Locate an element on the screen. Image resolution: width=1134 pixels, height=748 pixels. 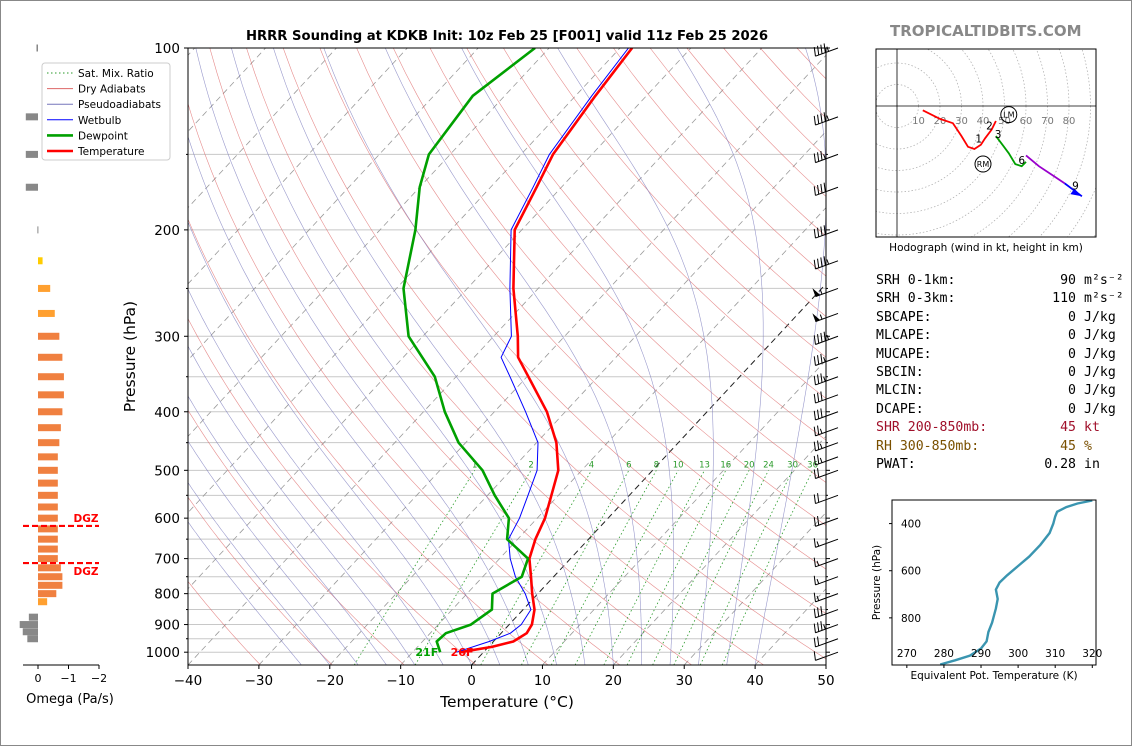
mixing-ratio-label: 2 is located at coordinates (530, 465).